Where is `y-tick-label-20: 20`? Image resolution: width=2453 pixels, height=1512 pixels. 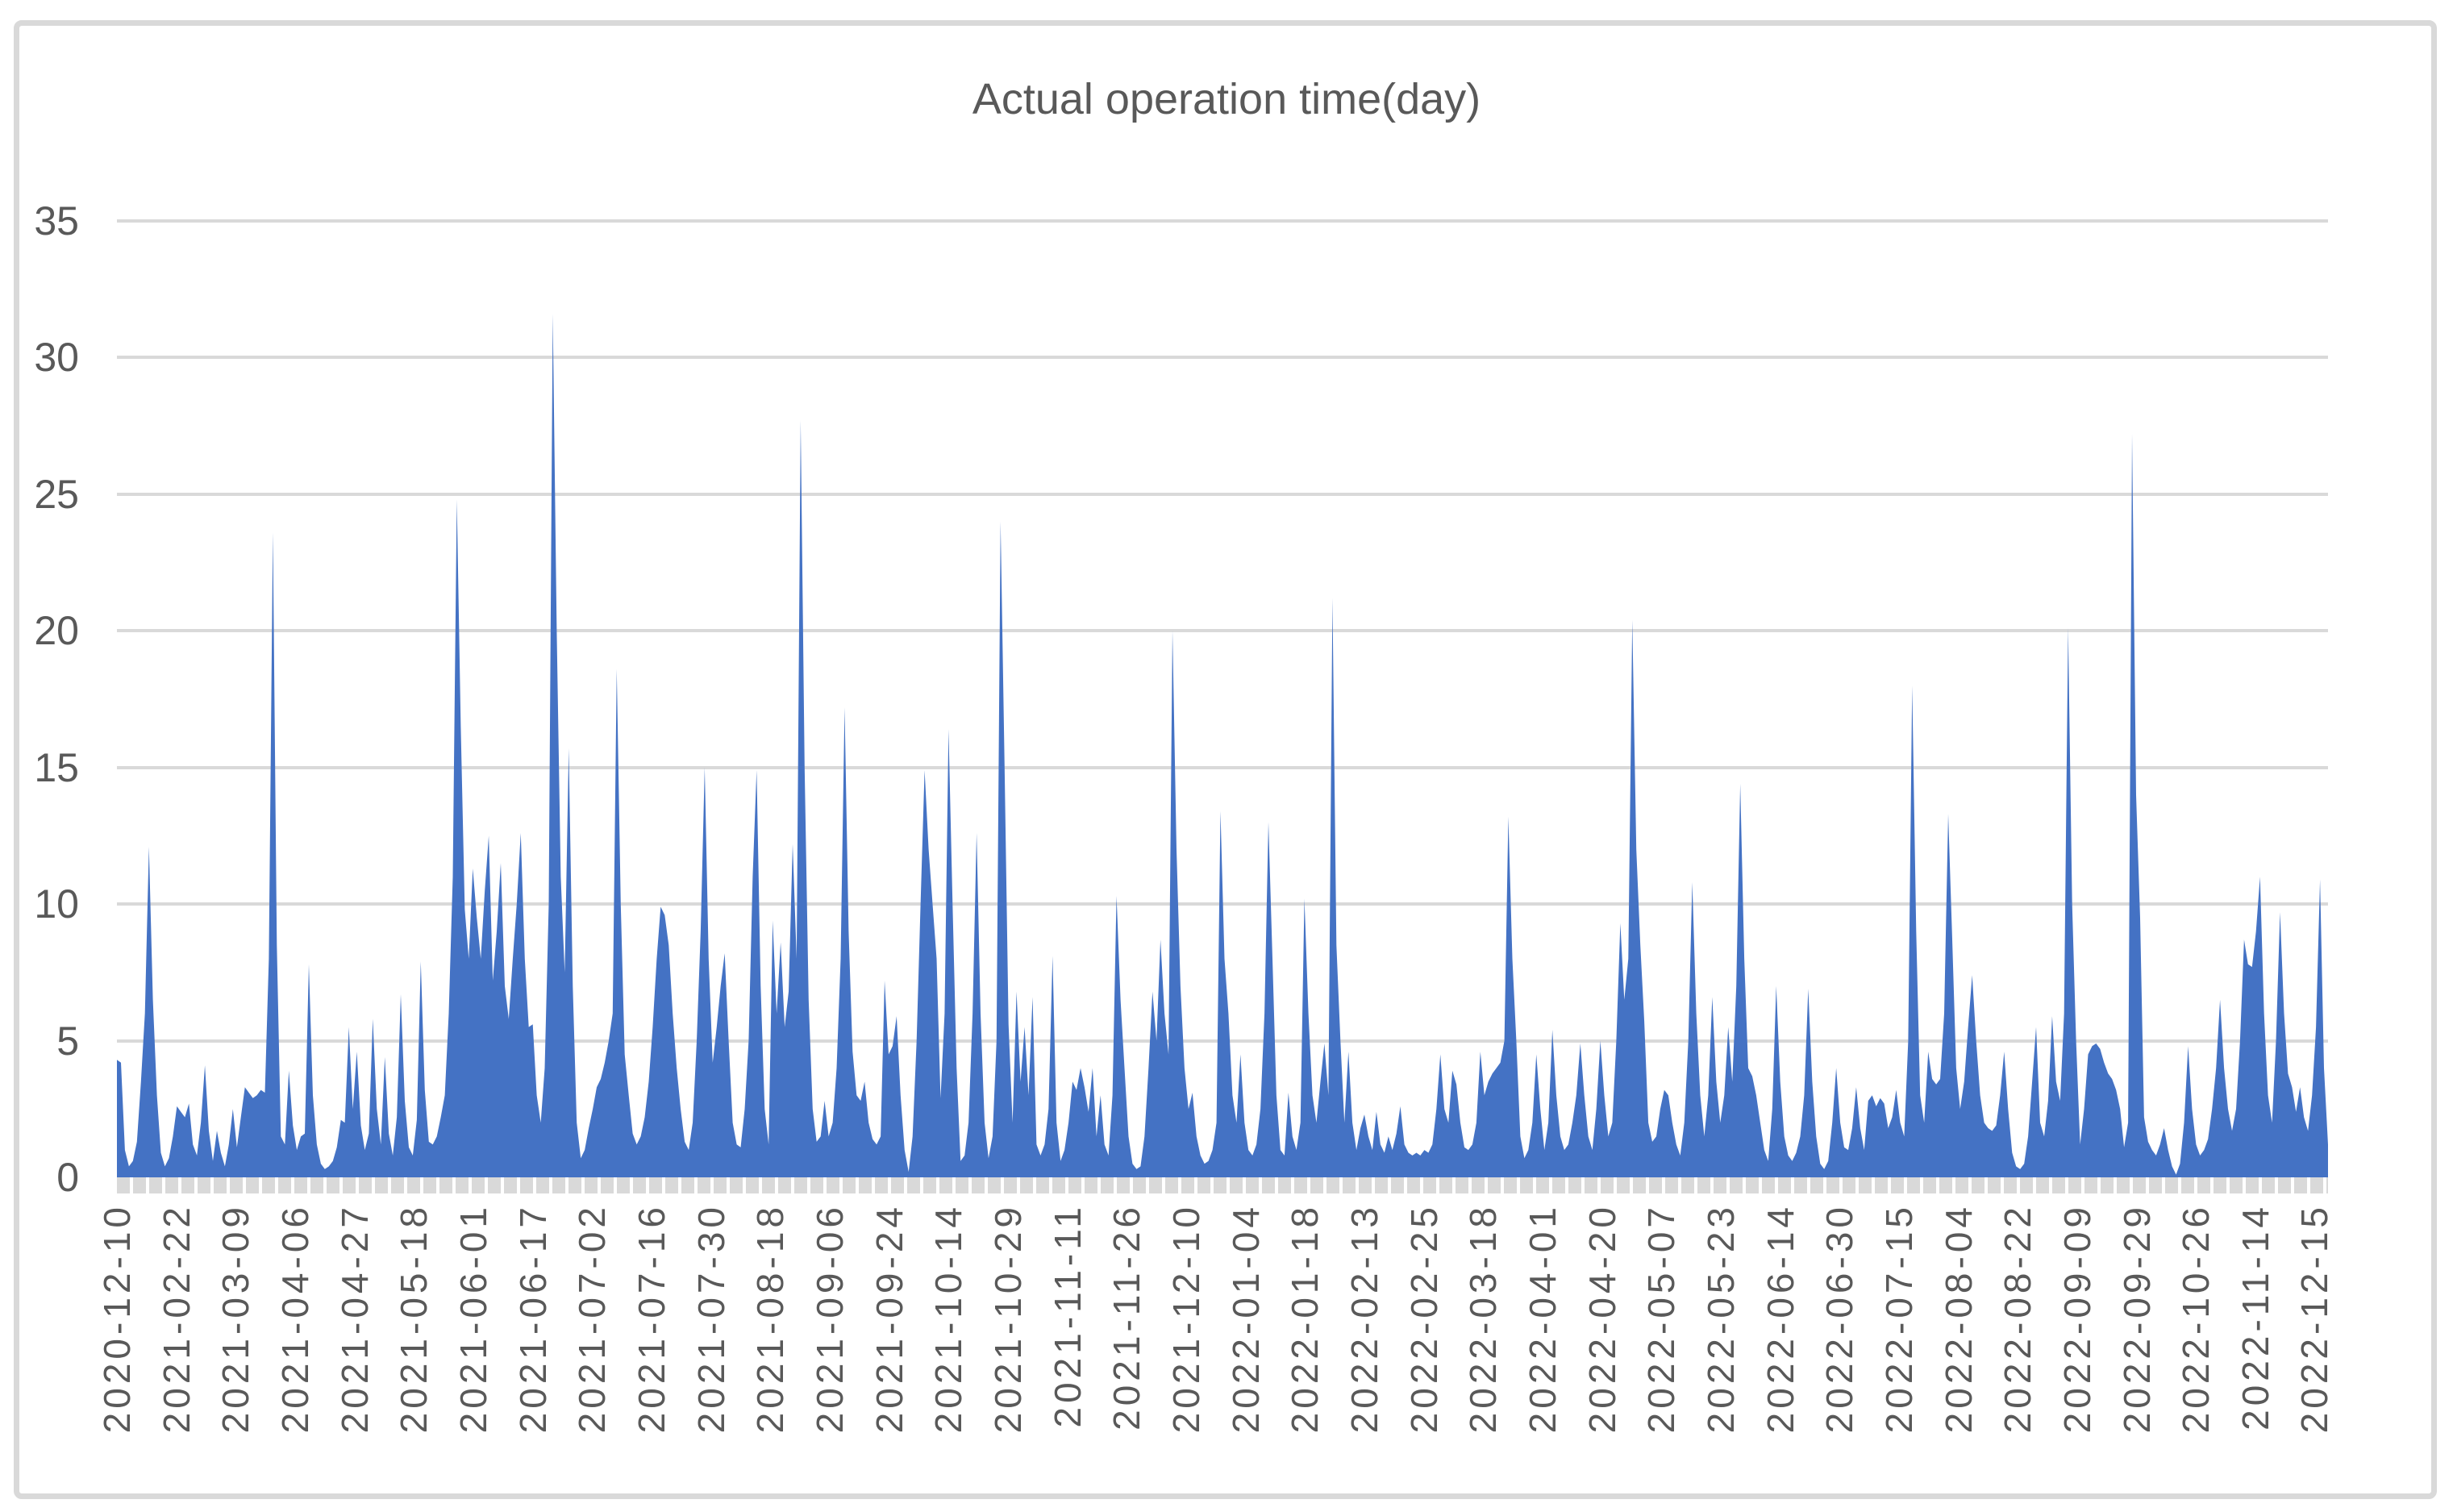 y-tick-label-20: 20 is located at coordinates (57, 631).